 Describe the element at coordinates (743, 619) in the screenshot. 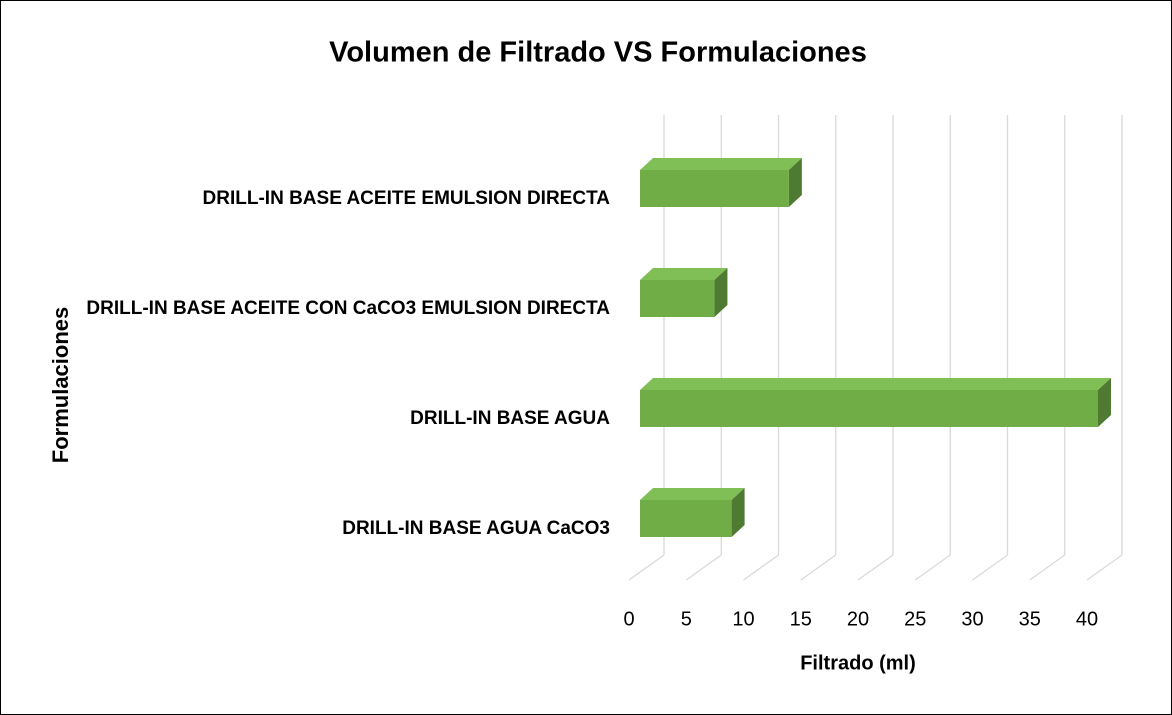

I see `x-tick-label: 10` at that location.